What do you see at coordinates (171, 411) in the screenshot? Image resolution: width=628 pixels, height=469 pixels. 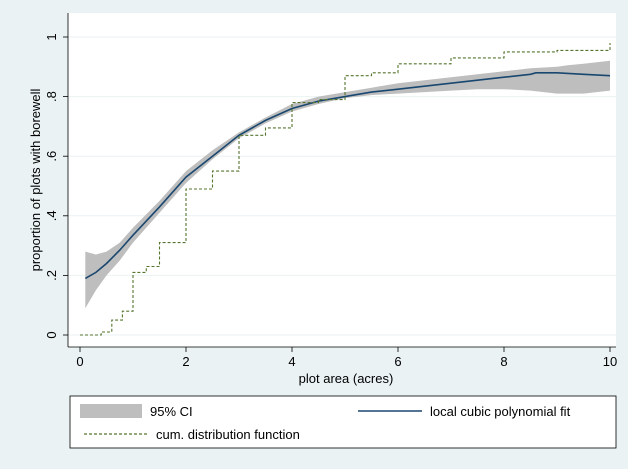 I see `legend-ci-label: 95% CI` at bounding box center [171, 411].